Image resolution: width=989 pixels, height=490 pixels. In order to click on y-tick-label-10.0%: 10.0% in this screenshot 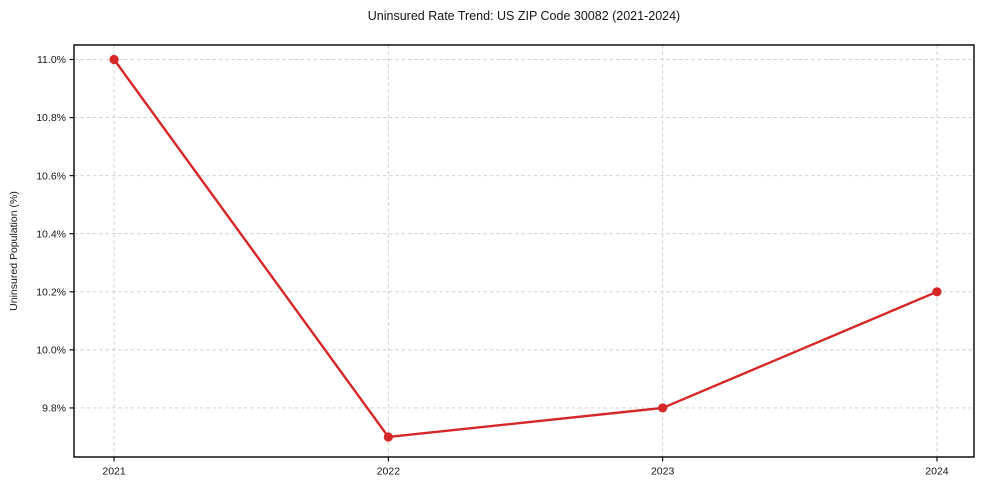, I will do `click(51, 350)`.